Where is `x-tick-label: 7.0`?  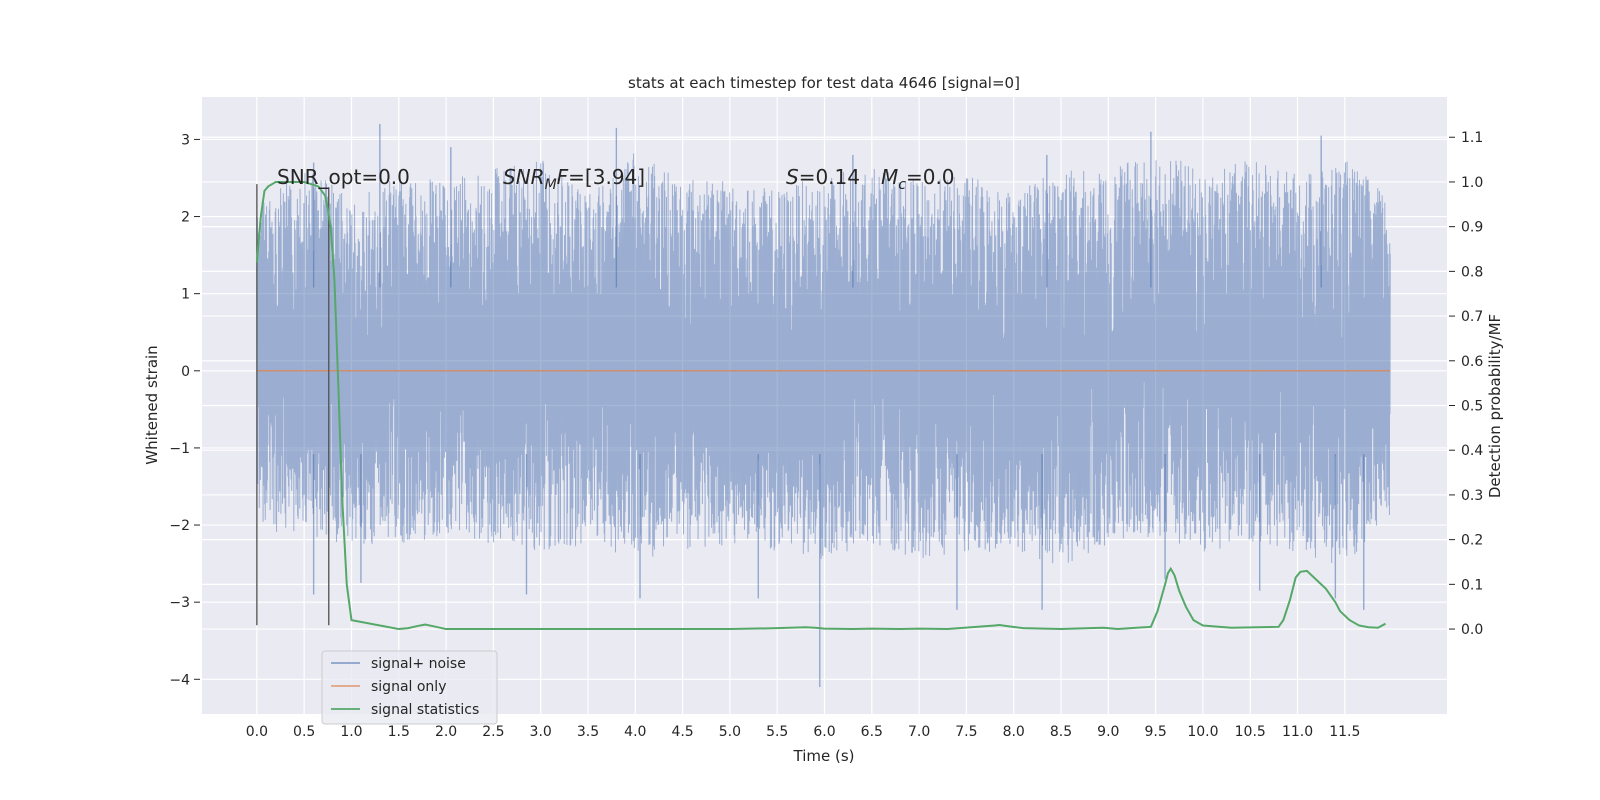 x-tick-label: 7.0 is located at coordinates (919, 732).